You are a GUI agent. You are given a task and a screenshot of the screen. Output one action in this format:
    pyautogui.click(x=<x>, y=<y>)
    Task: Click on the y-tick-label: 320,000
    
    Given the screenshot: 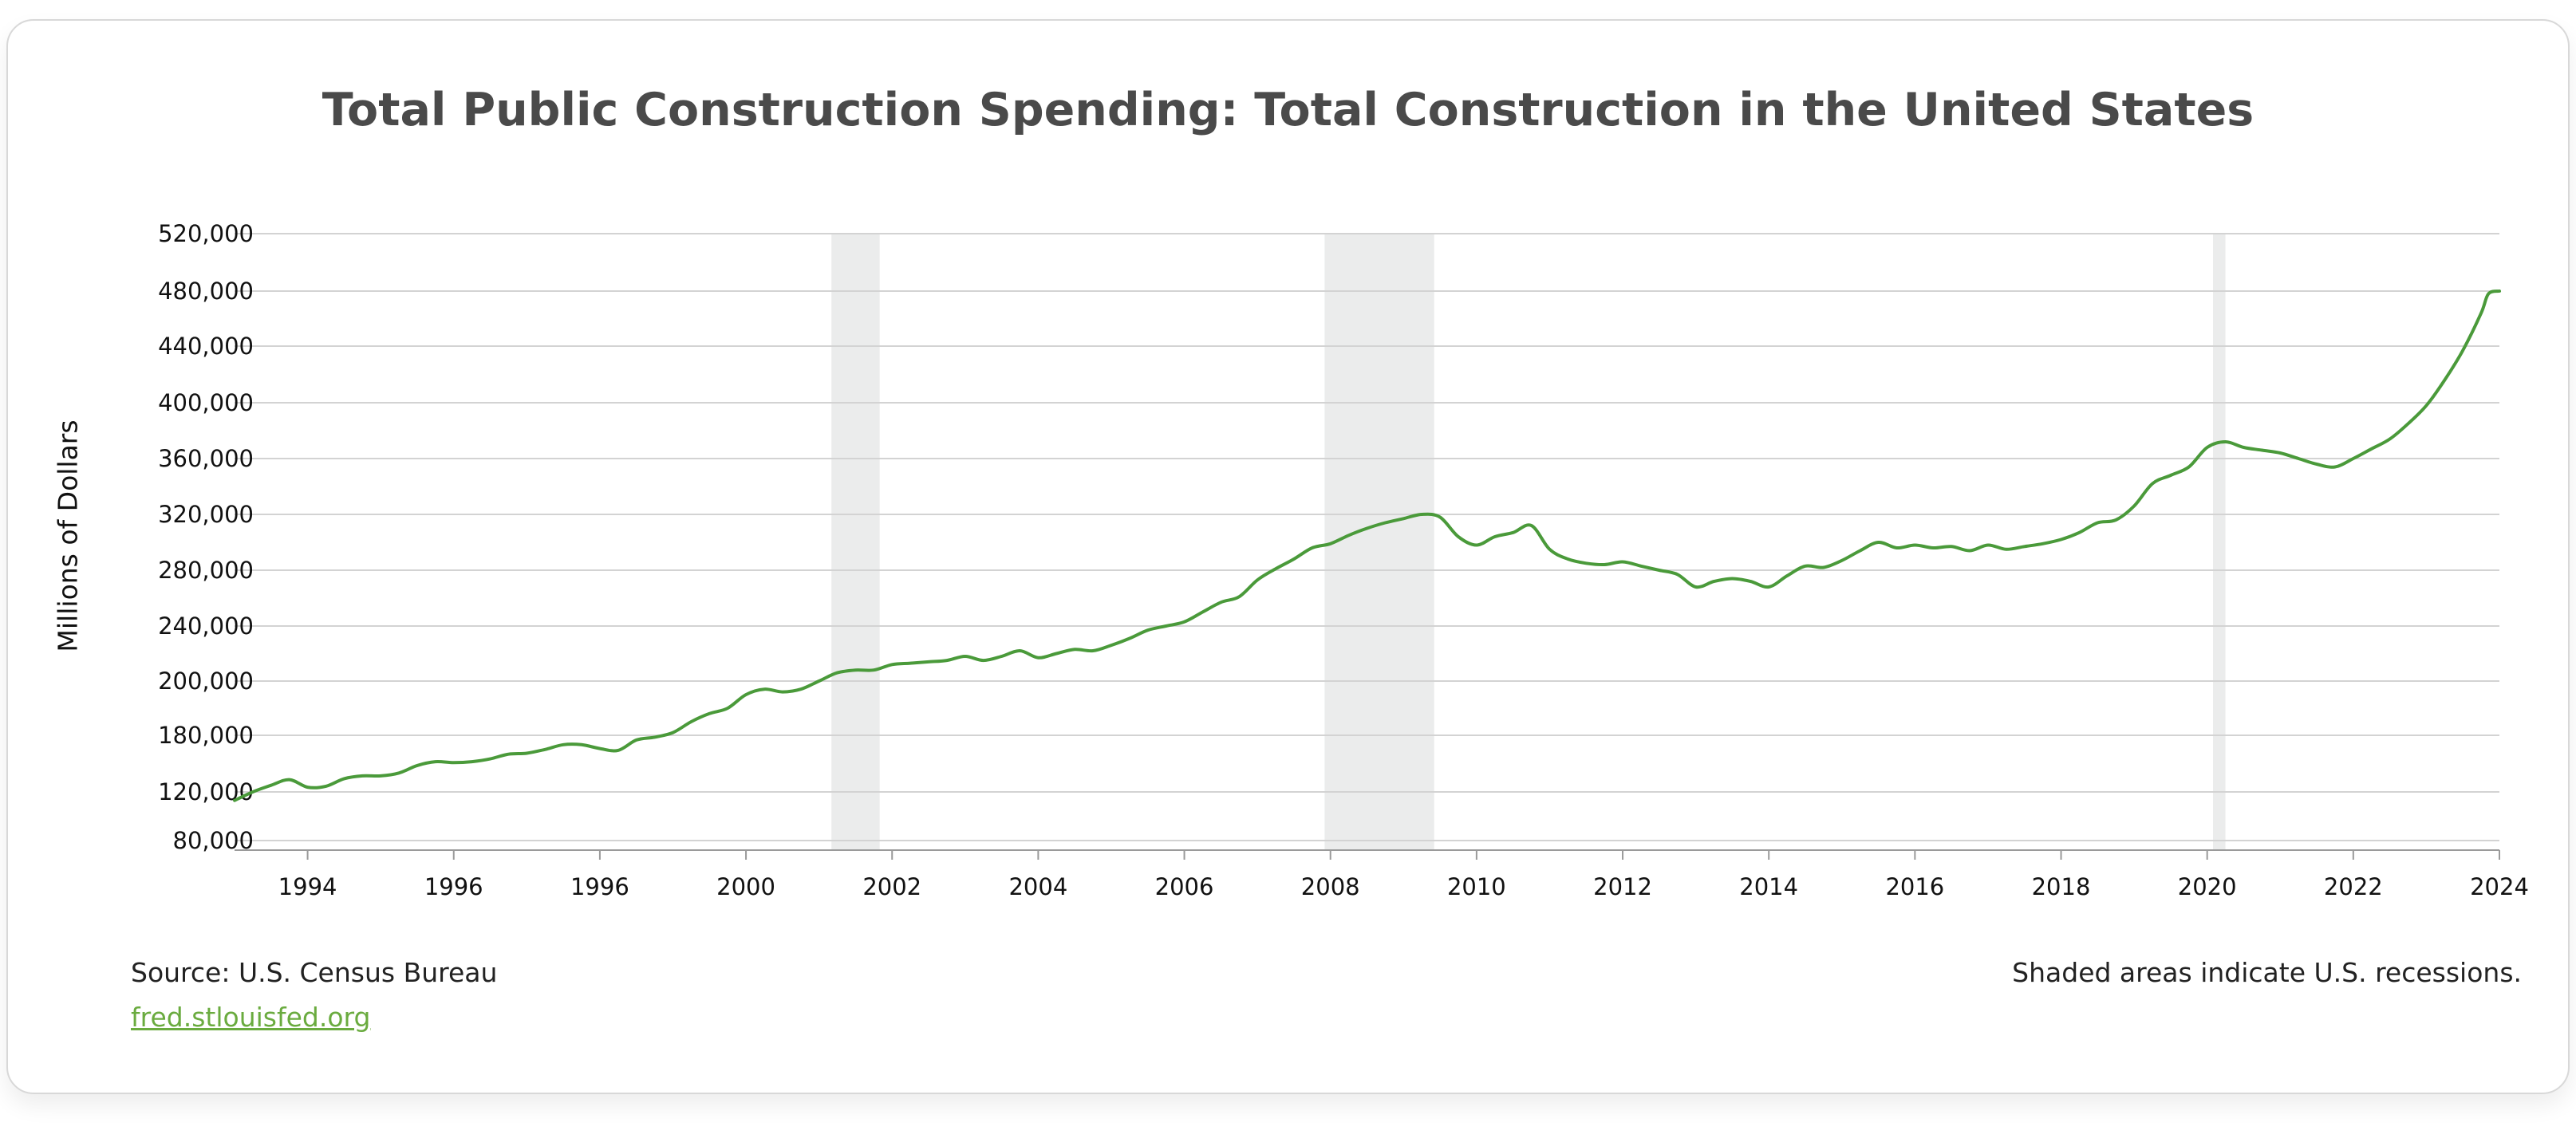 What is the action you would take?
    pyautogui.click(x=206, y=514)
    